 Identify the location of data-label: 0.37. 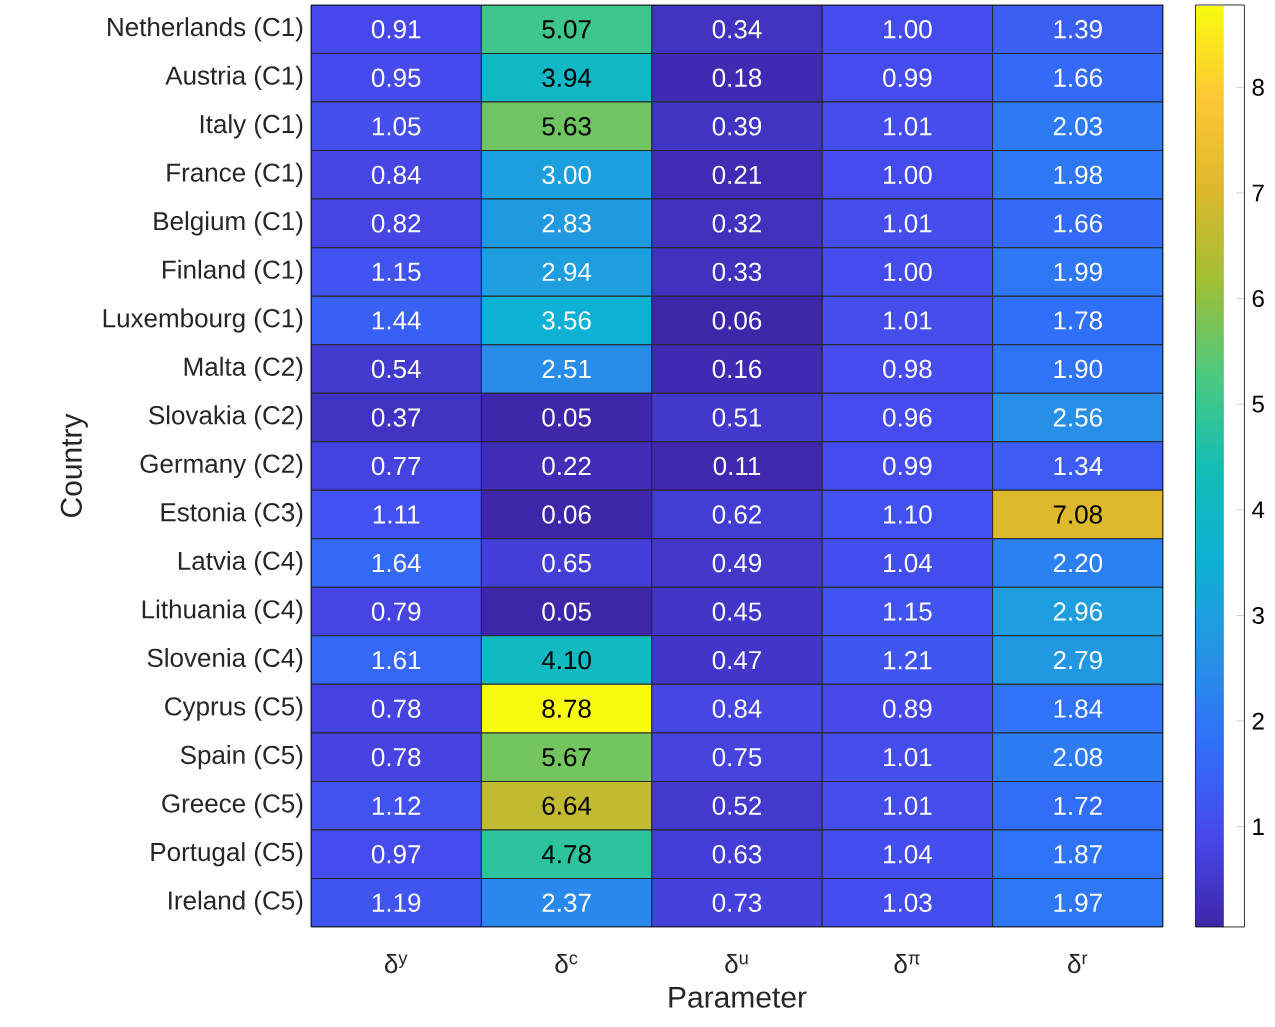
(396, 417).